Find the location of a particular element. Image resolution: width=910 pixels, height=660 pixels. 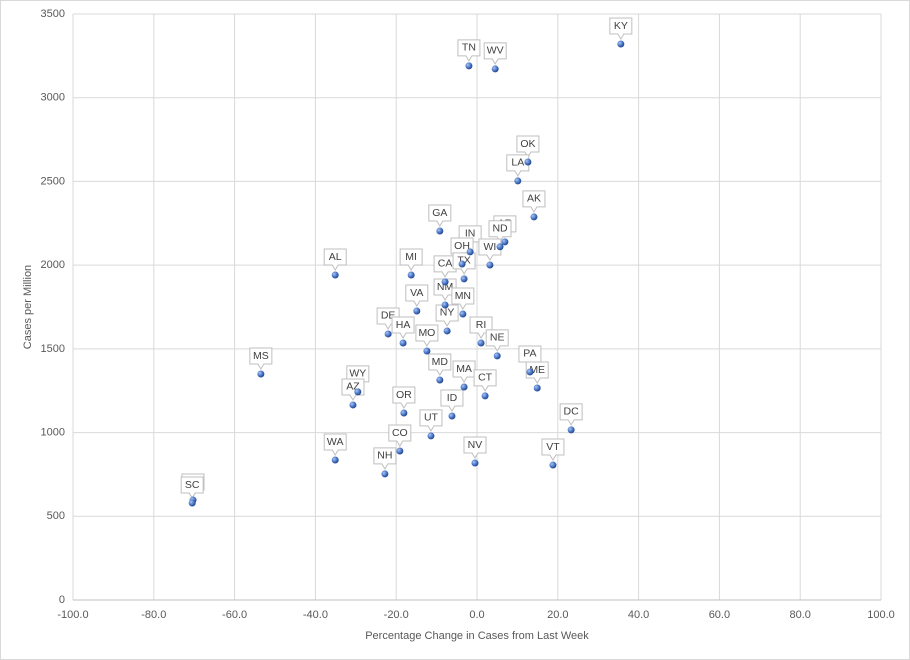

data-label: MD is located at coordinates (440, 364).